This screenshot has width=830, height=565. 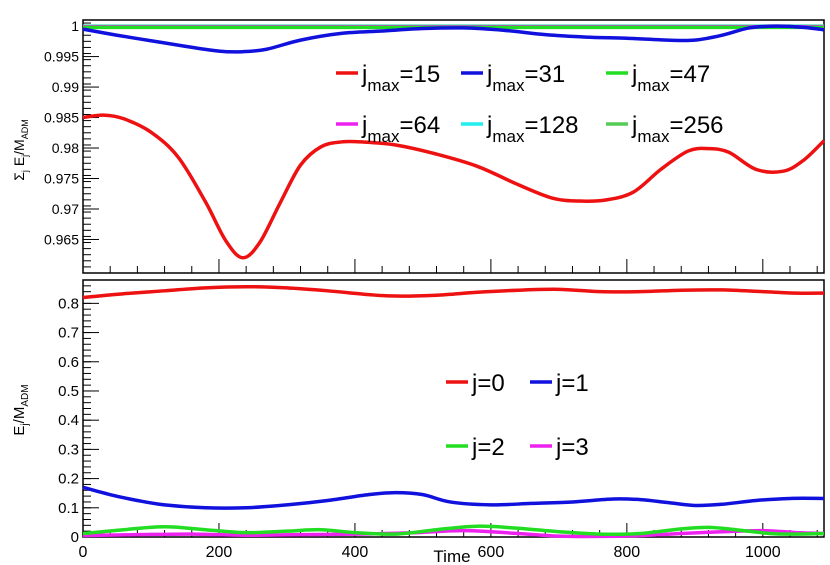 What do you see at coordinates (627, 552) in the screenshot?
I see `x-tick-label: 800` at bounding box center [627, 552].